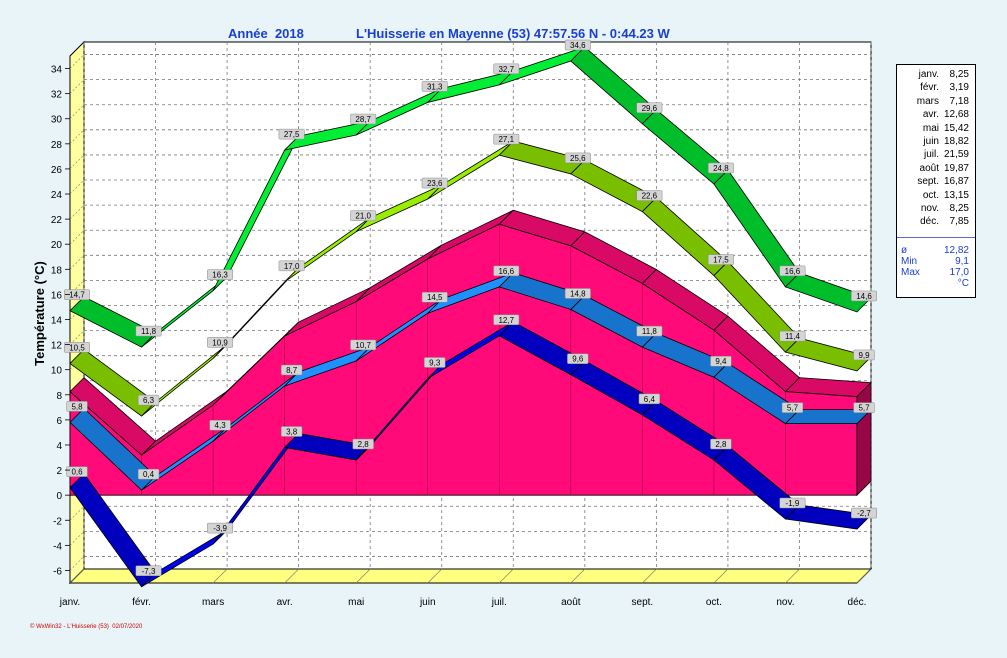 The height and width of the screenshot is (658, 1007). What do you see at coordinates (936, 284) in the screenshot?
I see `legend-stat: °C` at bounding box center [936, 284].